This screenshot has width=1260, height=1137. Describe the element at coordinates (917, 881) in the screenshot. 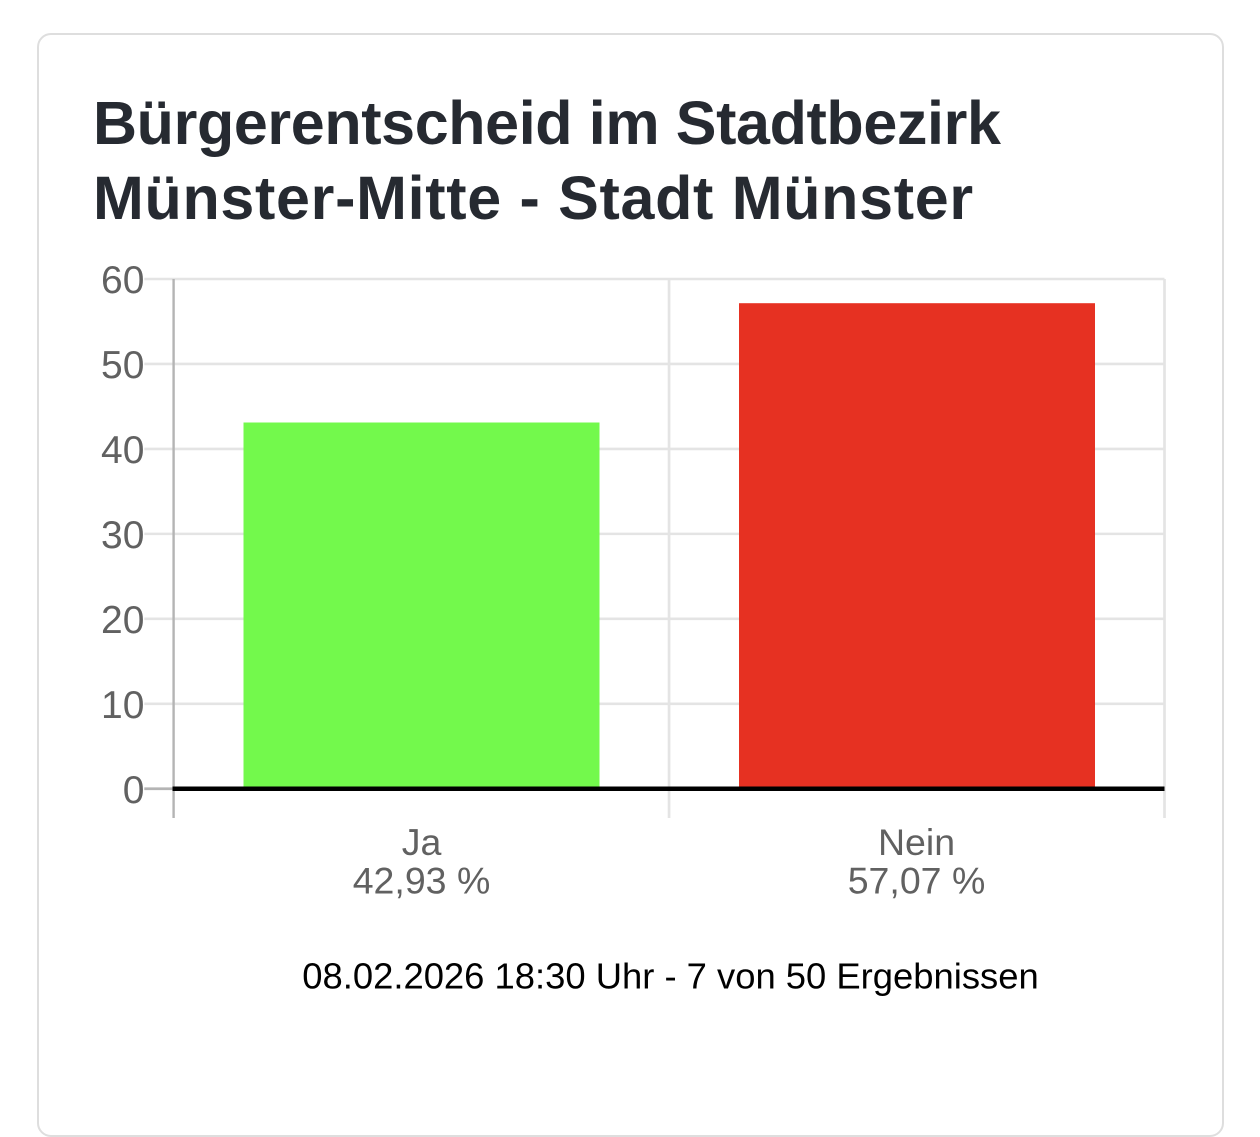

I see `svg-text: 57,07 %` at that location.